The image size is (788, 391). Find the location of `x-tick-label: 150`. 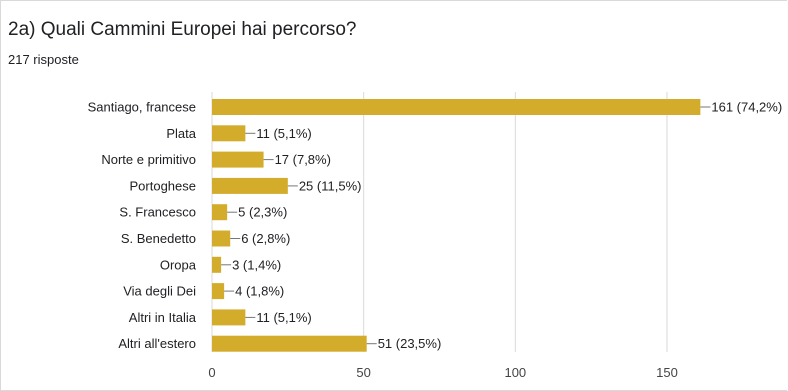

x-tick-label: 150 is located at coordinates (667, 372).